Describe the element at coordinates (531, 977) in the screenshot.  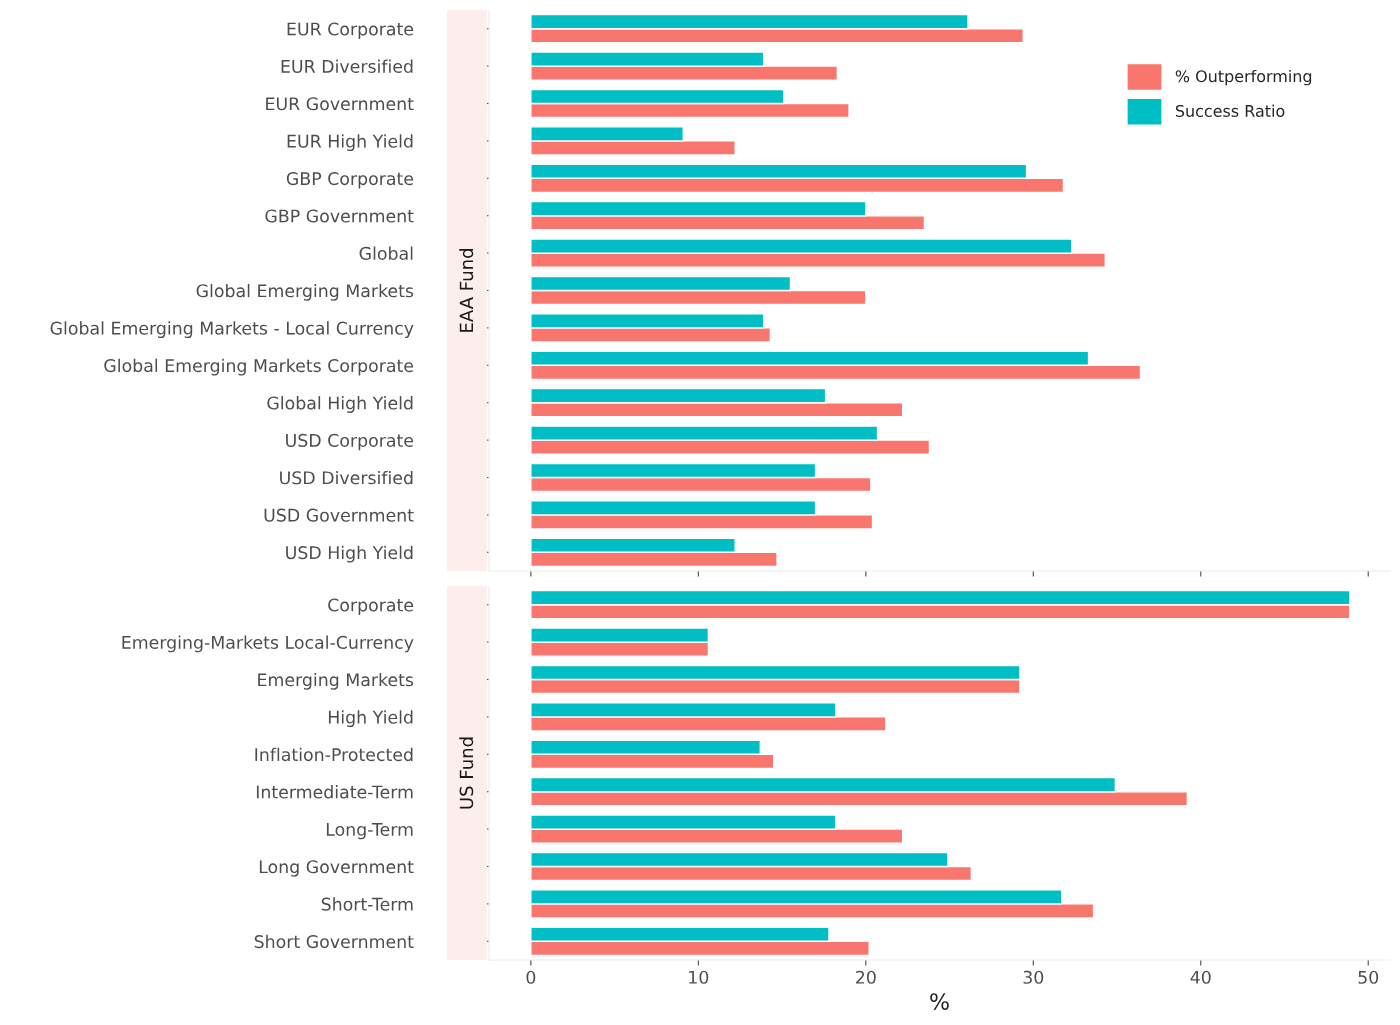
I see `x-tick-label: 0` at that location.